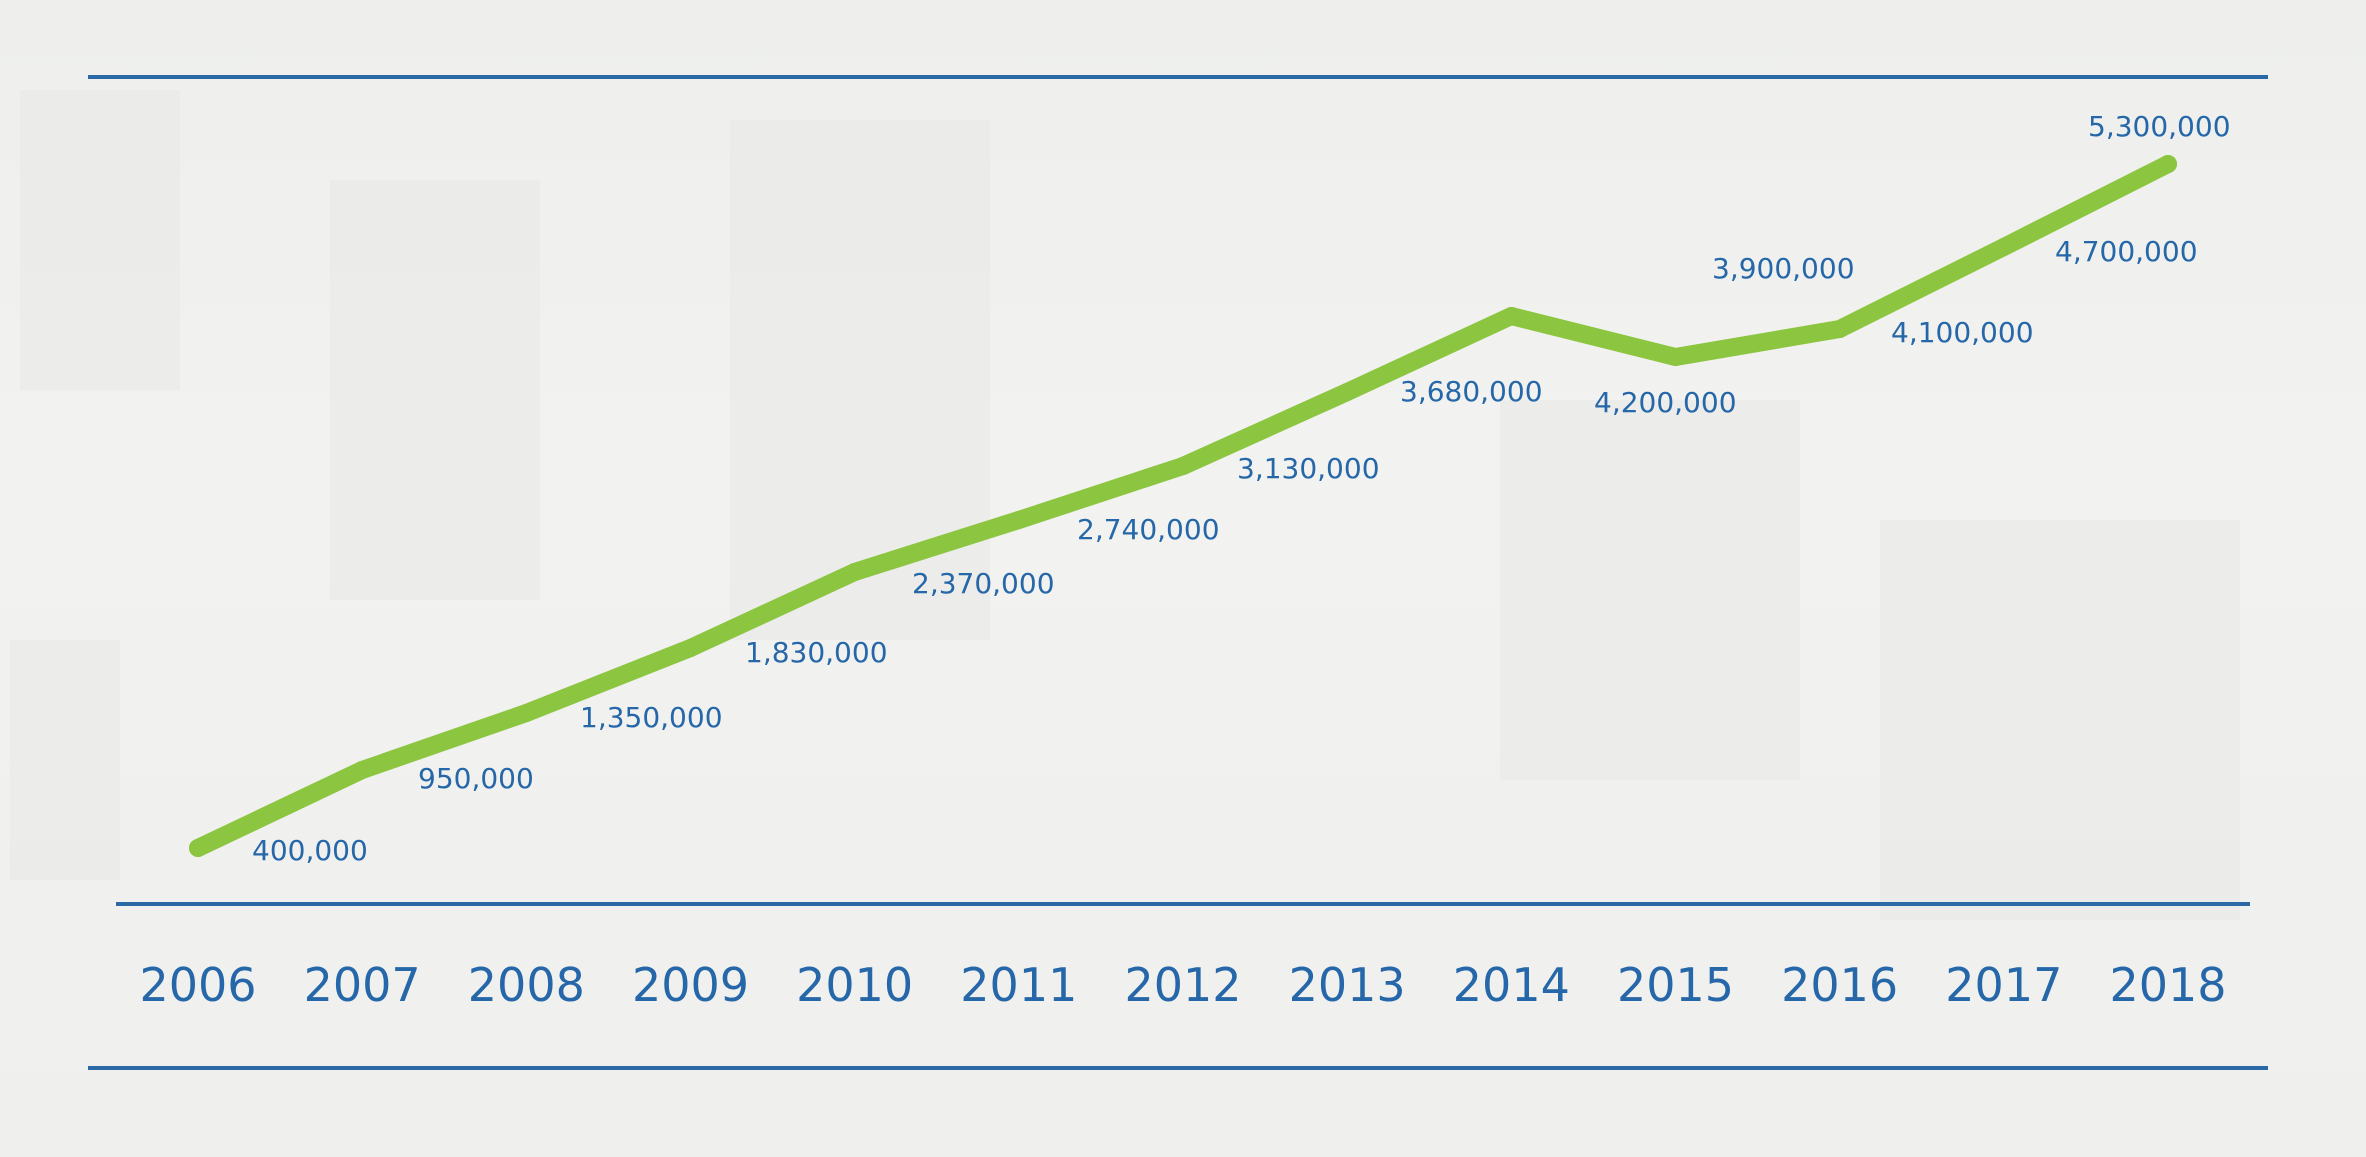 The width and height of the screenshot is (2366, 1157). Describe the element at coordinates (1148, 529) in the screenshot. I see `data-label-2011: 2,740,000` at that location.